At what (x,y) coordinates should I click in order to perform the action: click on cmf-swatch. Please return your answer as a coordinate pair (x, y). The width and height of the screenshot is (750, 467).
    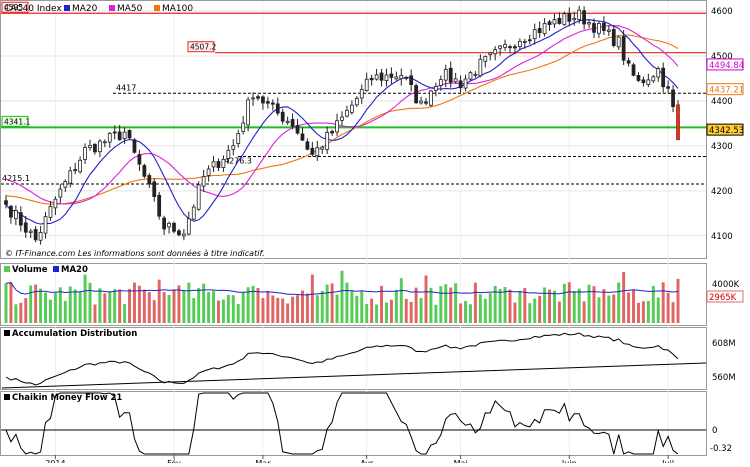
    Looking at the image, I should click on (7, 397).